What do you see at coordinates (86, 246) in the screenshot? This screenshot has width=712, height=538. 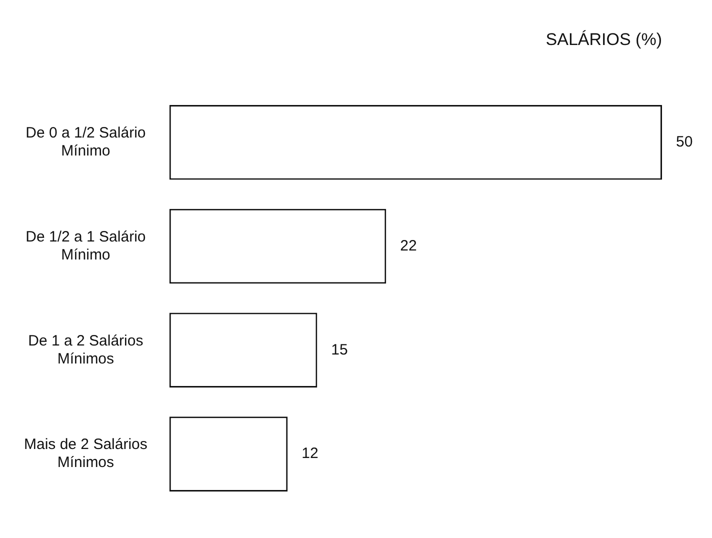 I see `y-tick-label: De 1/2 a 1 Salário Mínimo` at bounding box center [86, 246].